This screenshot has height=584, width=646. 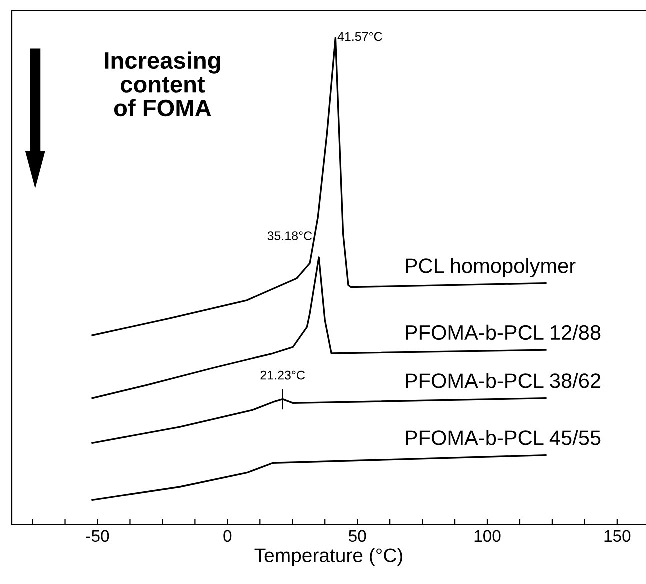 What do you see at coordinates (617, 536) in the screenshot?
I see `x-tick-label: 150` at bounding box center [617, 536].